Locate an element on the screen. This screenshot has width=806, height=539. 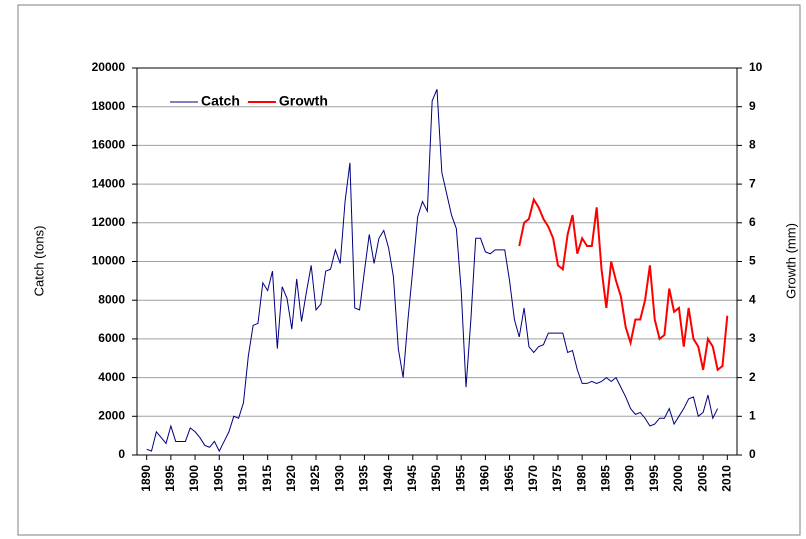
x-tick-label: 2005 is located at coordinates (702, 478).